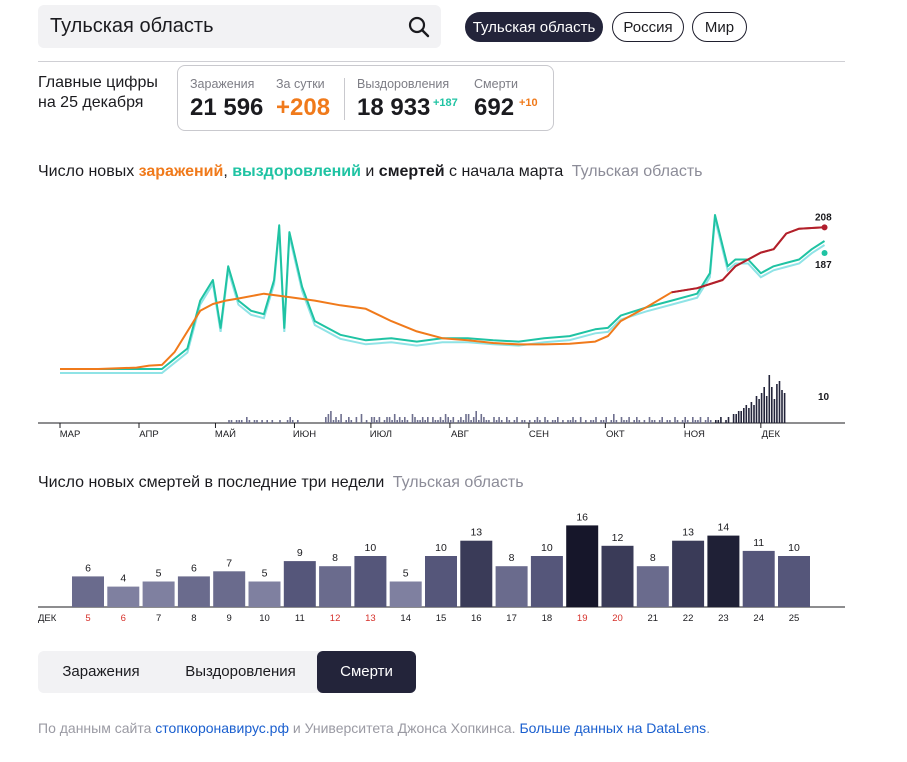 The image size is (907, 762). I want to click on day-tick-label: 22, so click(688, 618).